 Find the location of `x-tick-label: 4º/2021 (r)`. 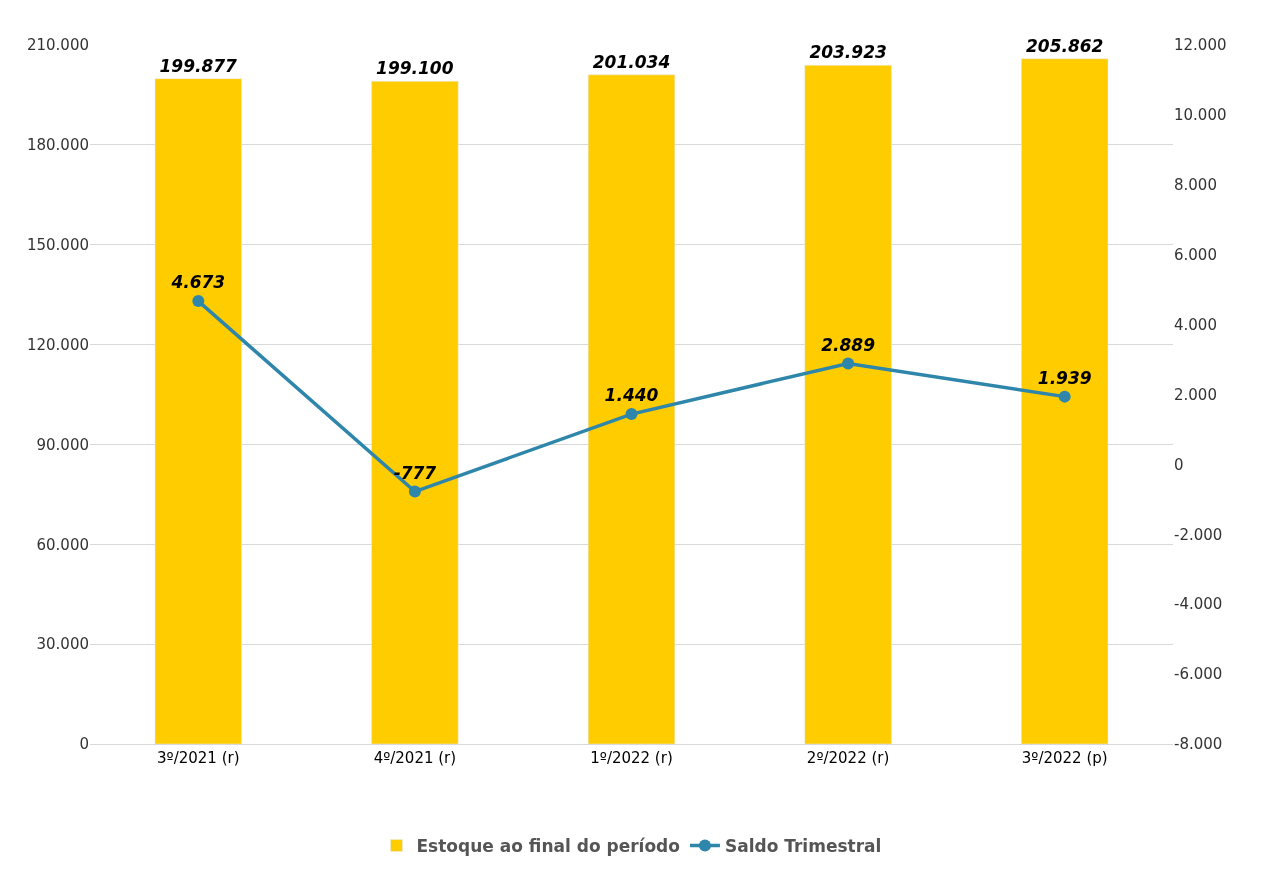

x-tick-label: 4º/2021 (r) is located at coordinates (415, 758).